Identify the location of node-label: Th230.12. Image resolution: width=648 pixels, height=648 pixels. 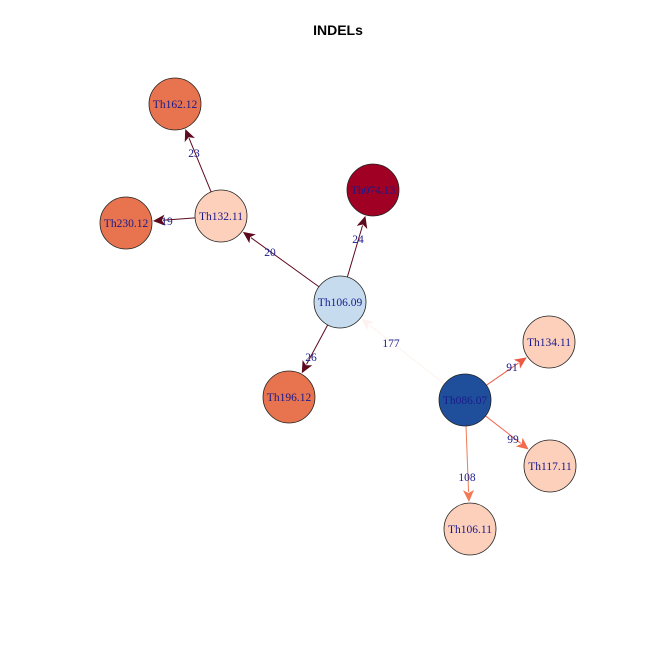
(126, 224).